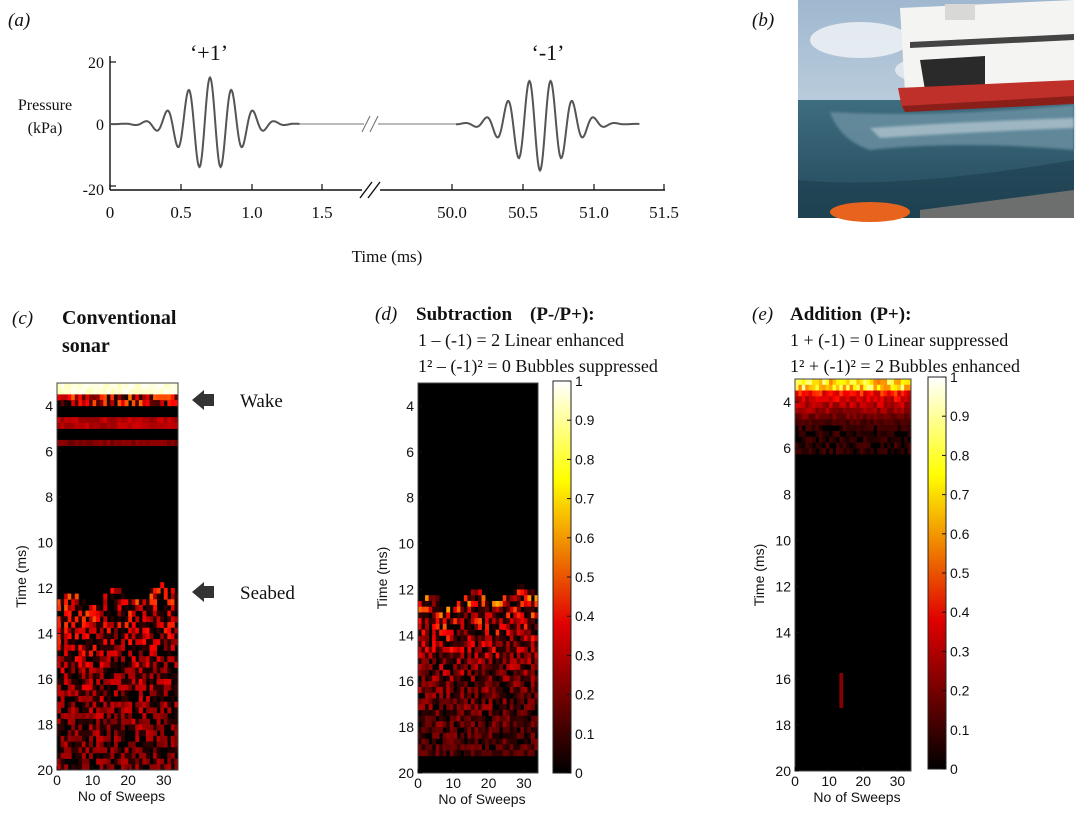 This screenshot has height=816, width=1080. What do you see at coordinates (180, 212) in the screenshot?
I see `a-xtick-label: 0.5` at bounding box center [180, 212].